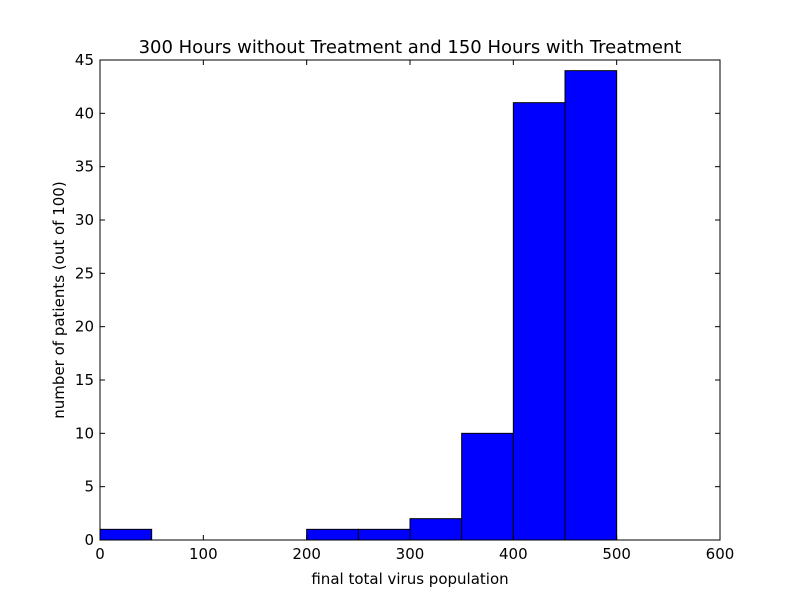 This screenshot has height=605, width=800. Describe the element at coordinates (59, 299) in the screenshot. I see `y-axis-label: number of patients (out of 100)` at that location.